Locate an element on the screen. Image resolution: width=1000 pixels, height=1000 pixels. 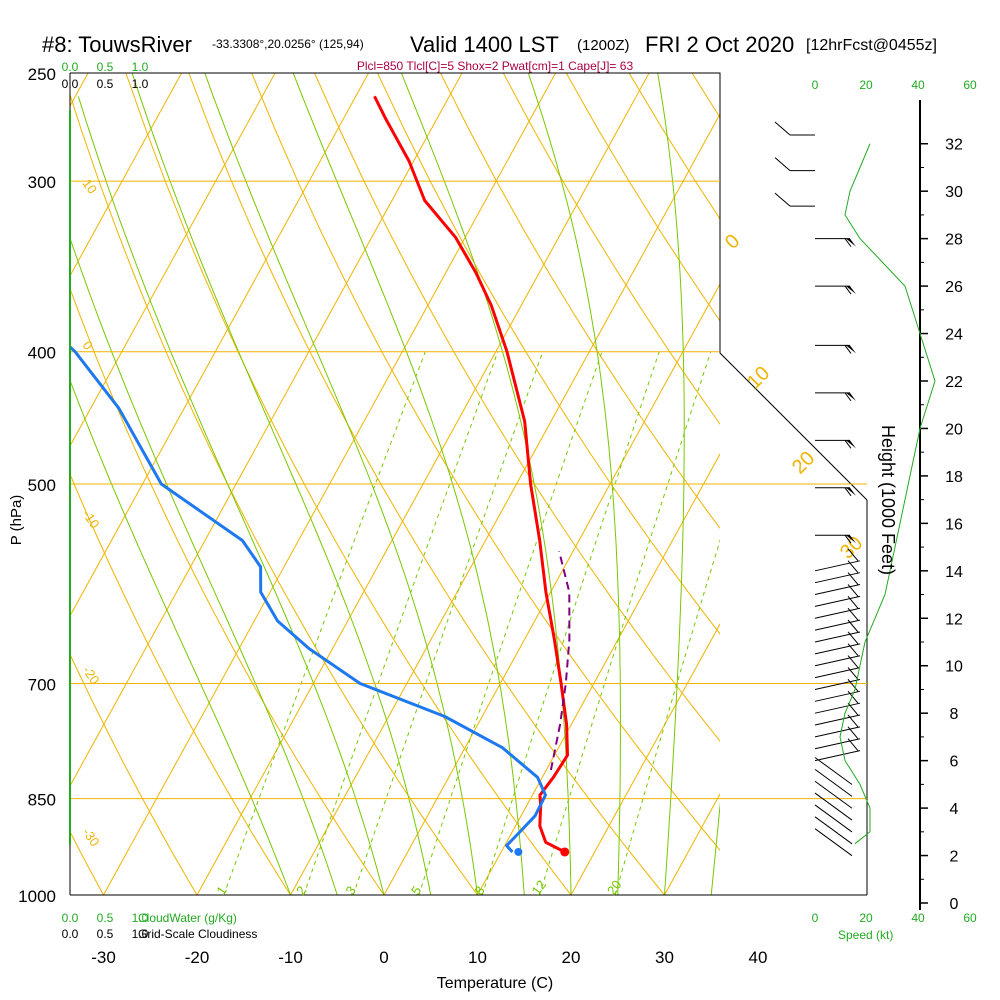
pressure-tick-label: 300 is located at coordinates (42, 182).